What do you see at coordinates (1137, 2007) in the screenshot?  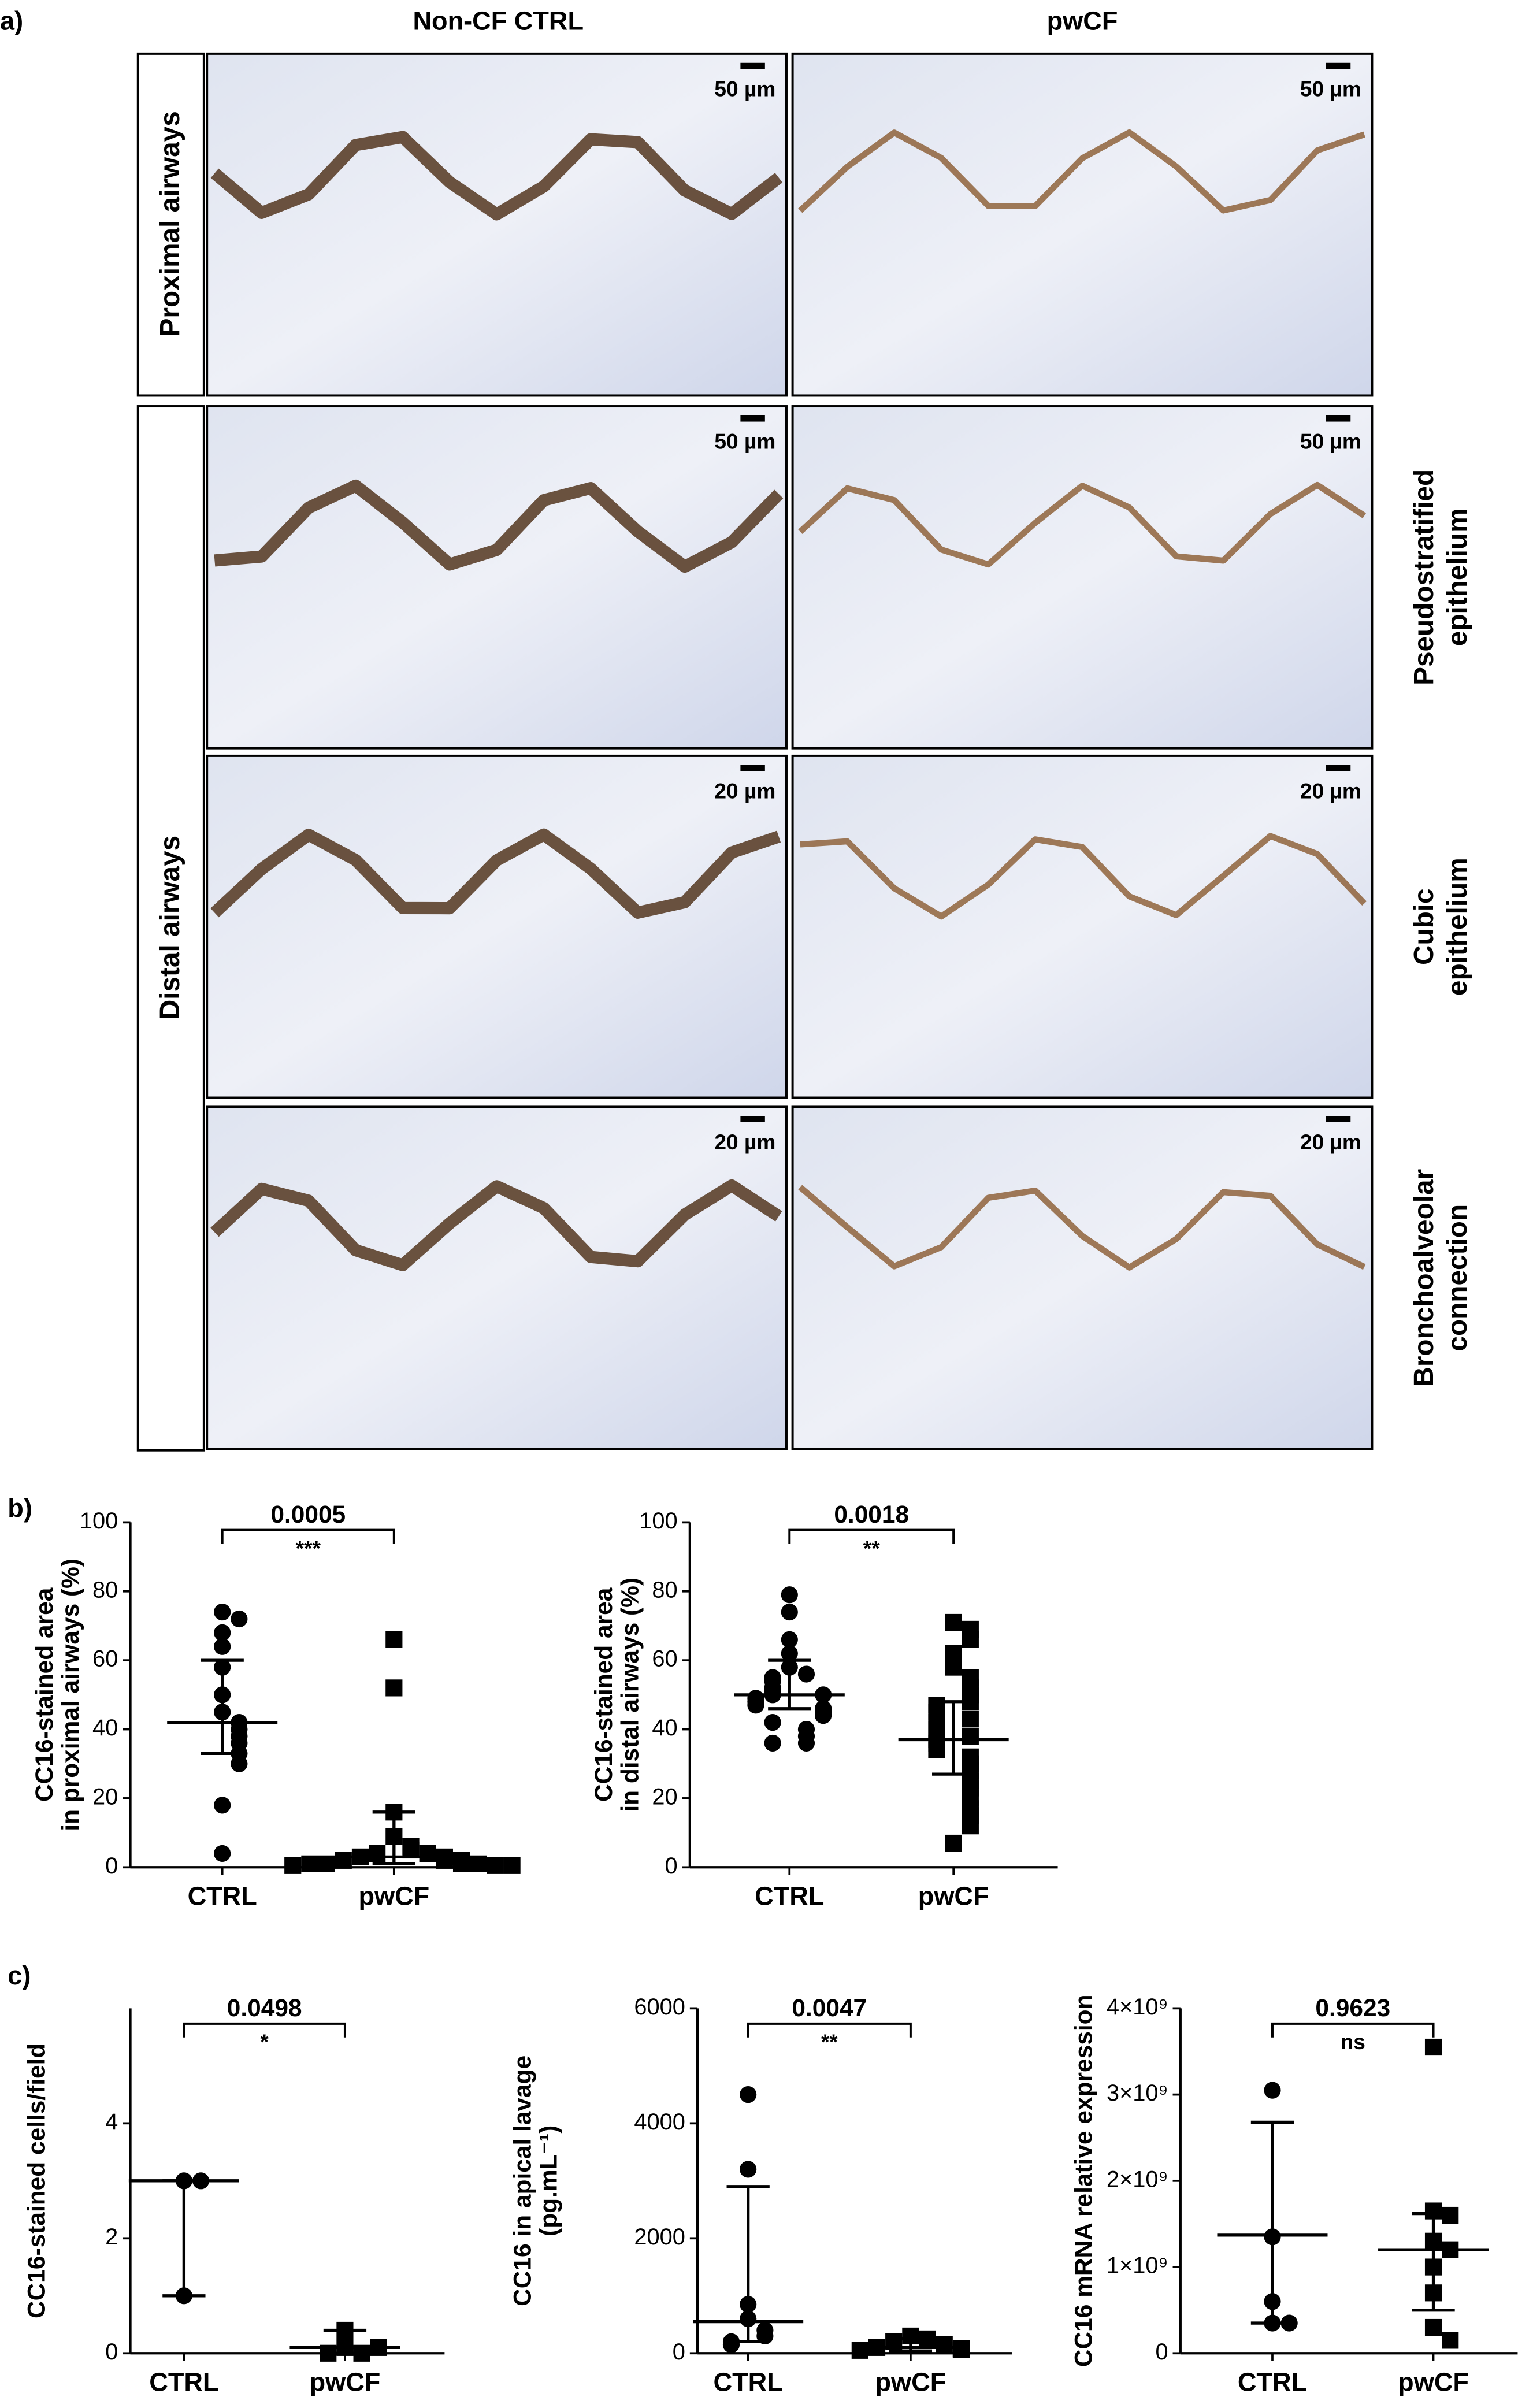 I see `y-tick-label: 4×10⁹` at bounding box center [1137, 2007].